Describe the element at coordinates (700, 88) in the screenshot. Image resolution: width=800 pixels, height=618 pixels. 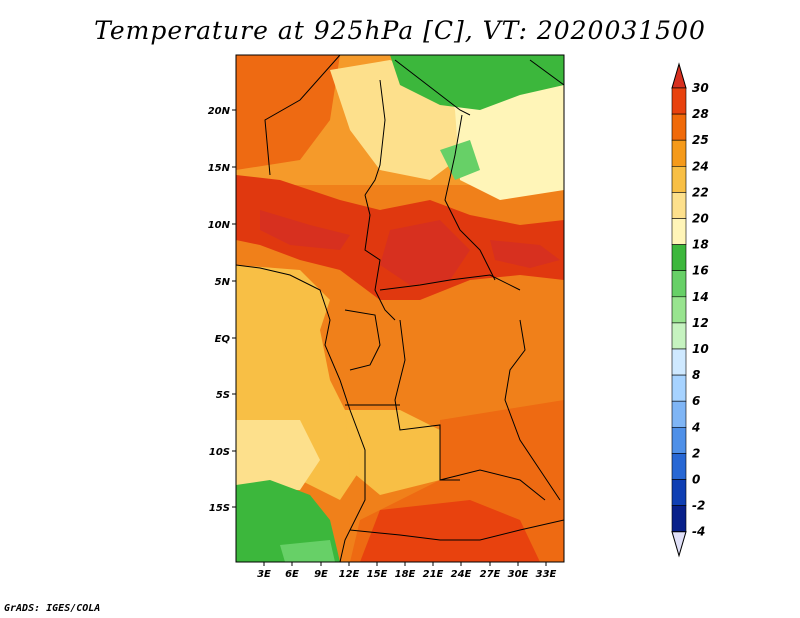
I see `colorbar-level-label: 30` at that location.